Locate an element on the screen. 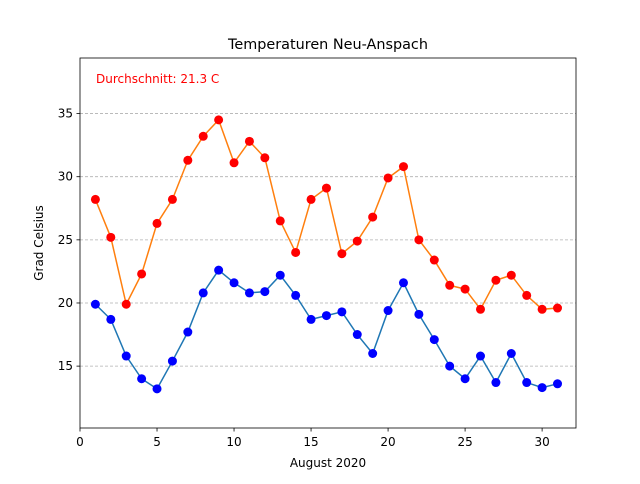 This screenshot has width=640, height=484. x-tick-label: 0 is located at coordinates (80, 442).